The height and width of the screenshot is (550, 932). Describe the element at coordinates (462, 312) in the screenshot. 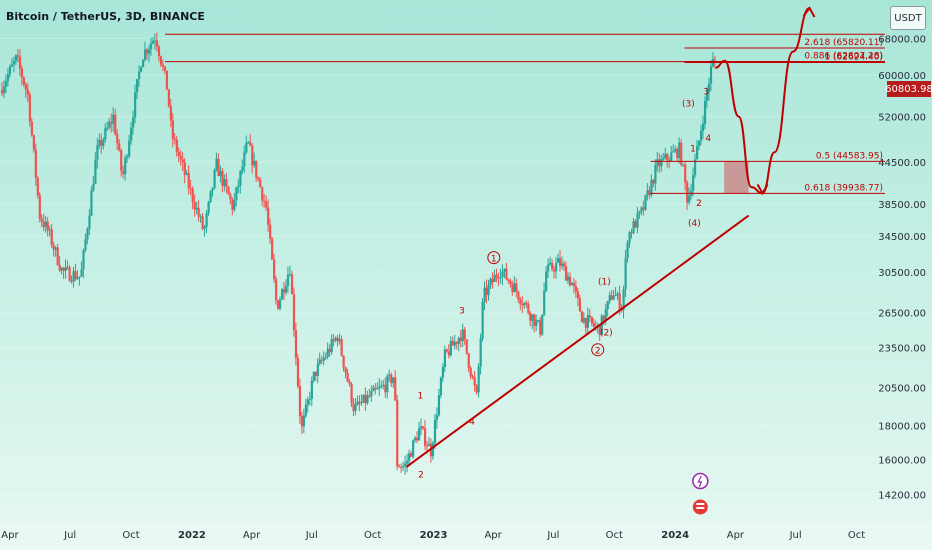

I see `wave-label: 3` at that location.